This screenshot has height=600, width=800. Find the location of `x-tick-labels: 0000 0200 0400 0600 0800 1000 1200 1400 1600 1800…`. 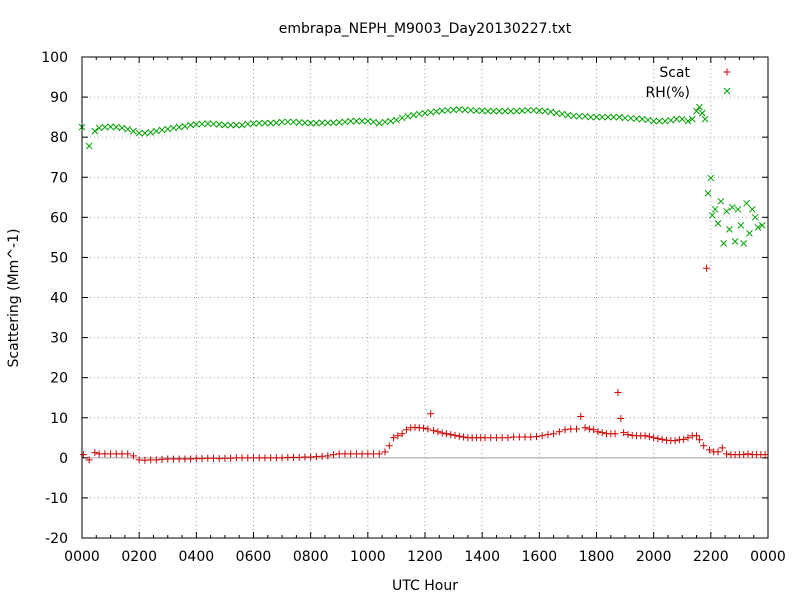

x-tick-labels: 0000 0200 0400 0600 0800 1000 1200 1400 1600 1800… is located at coordinates (425, 557).